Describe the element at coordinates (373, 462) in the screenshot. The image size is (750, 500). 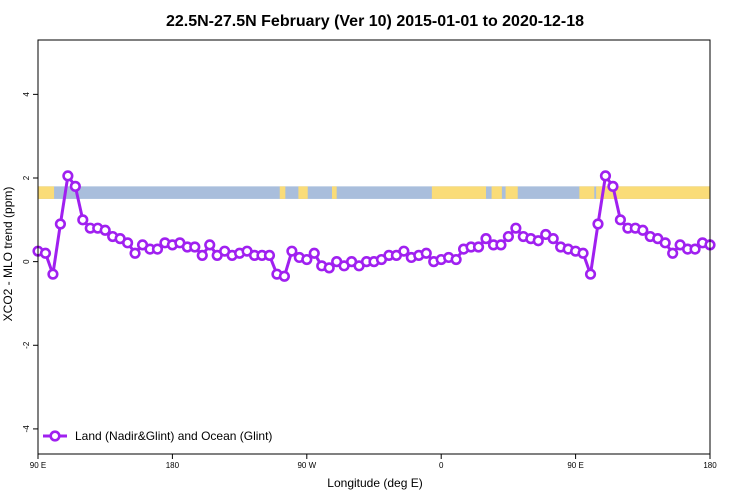
I see `x-axis: 90 E 180 90 W 0 90 E 180` at that location.